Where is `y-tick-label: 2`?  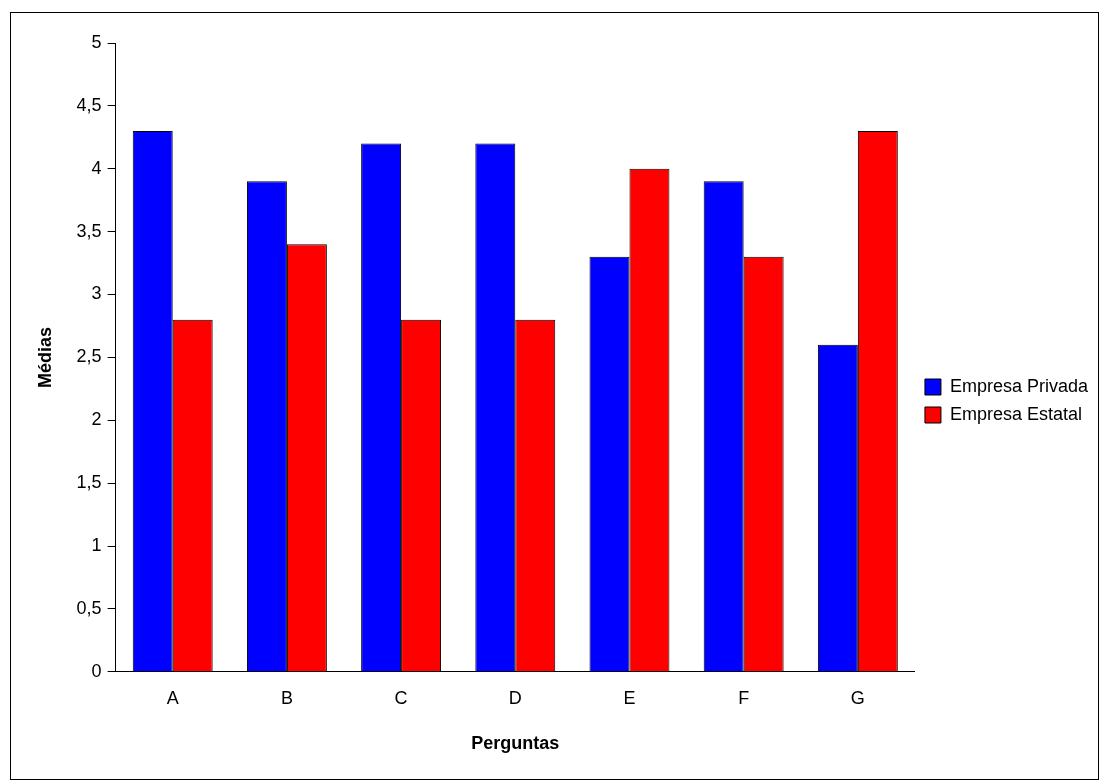 y-tick-label: 2 is located at coordinates (96, 419).